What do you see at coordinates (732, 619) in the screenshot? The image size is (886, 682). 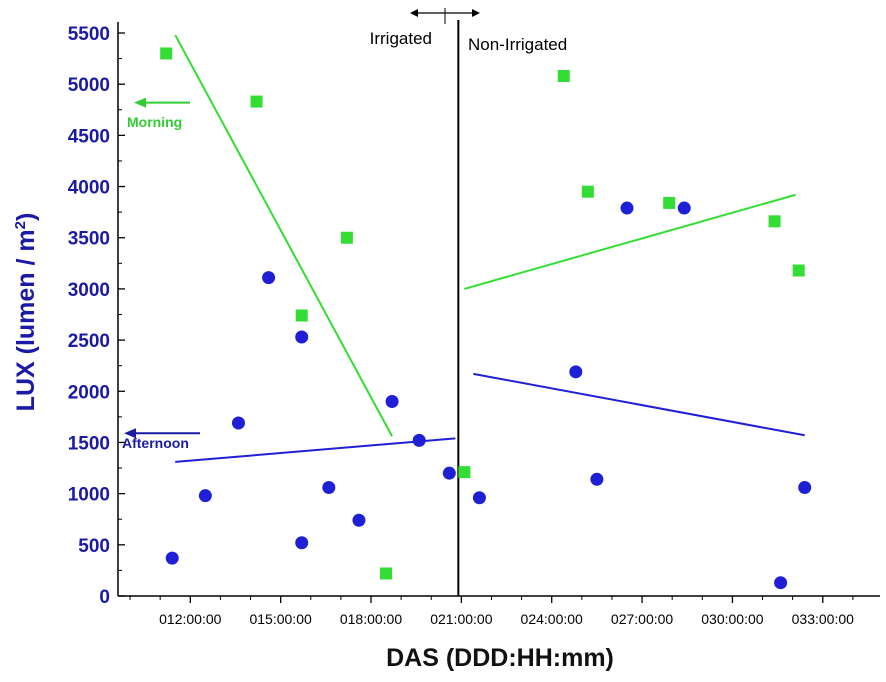 I see `x-tick-label: 030:00:00` at bounding box center [732, 619].